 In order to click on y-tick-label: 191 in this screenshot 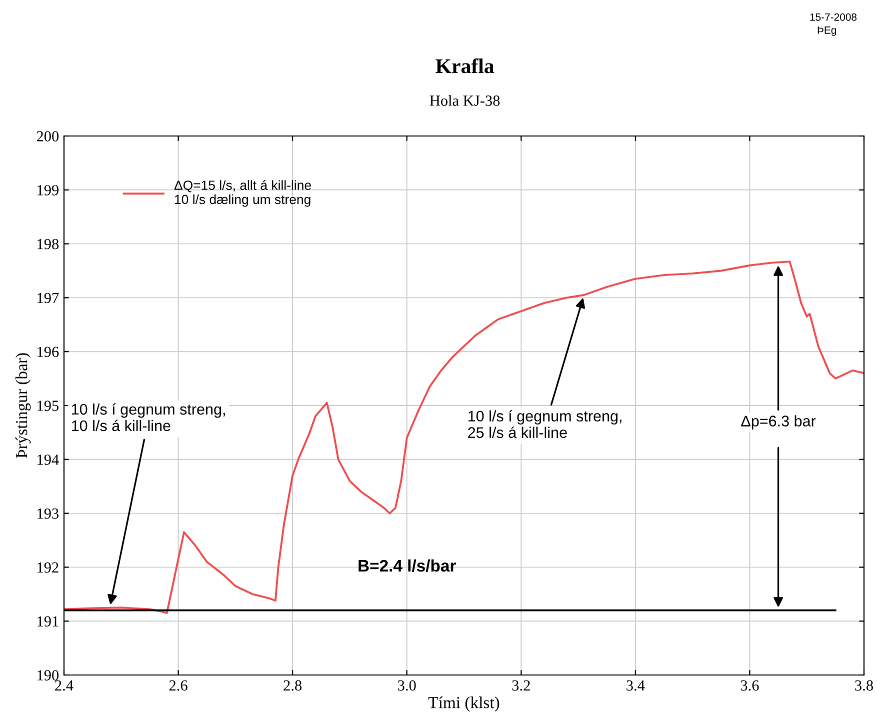, I will do `click(48, 621)`.